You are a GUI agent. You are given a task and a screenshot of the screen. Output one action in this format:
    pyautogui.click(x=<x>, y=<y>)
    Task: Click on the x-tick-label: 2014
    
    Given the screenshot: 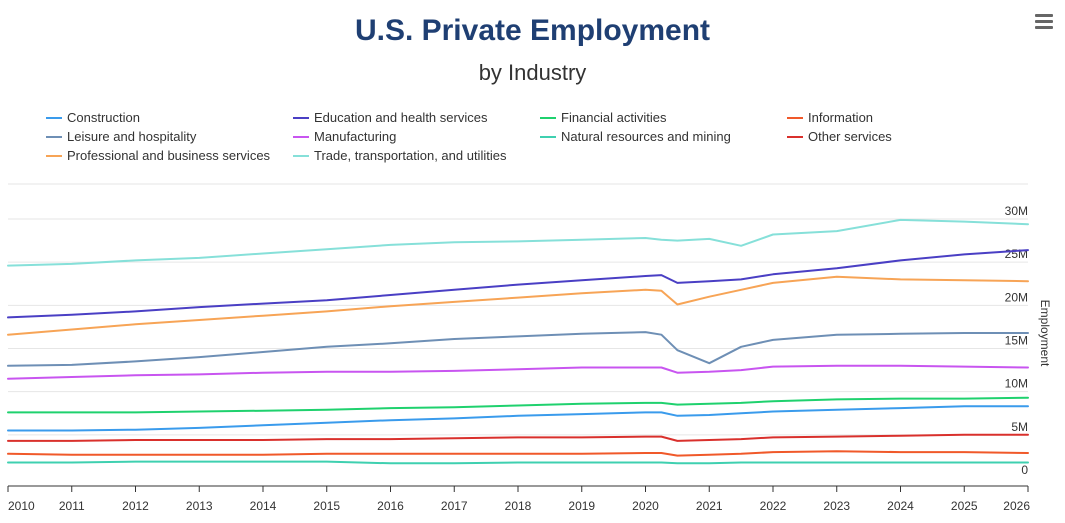 What is the action you would take?
    pyautogui.click(x=263, y=506)
    